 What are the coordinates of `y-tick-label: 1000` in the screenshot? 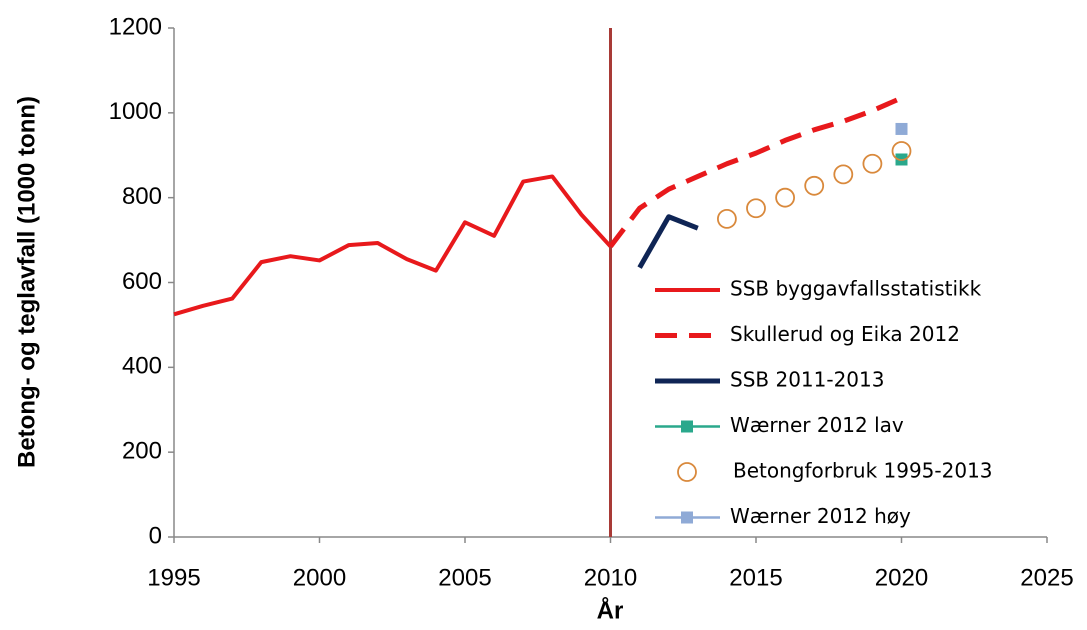 It's located at (135, 111).